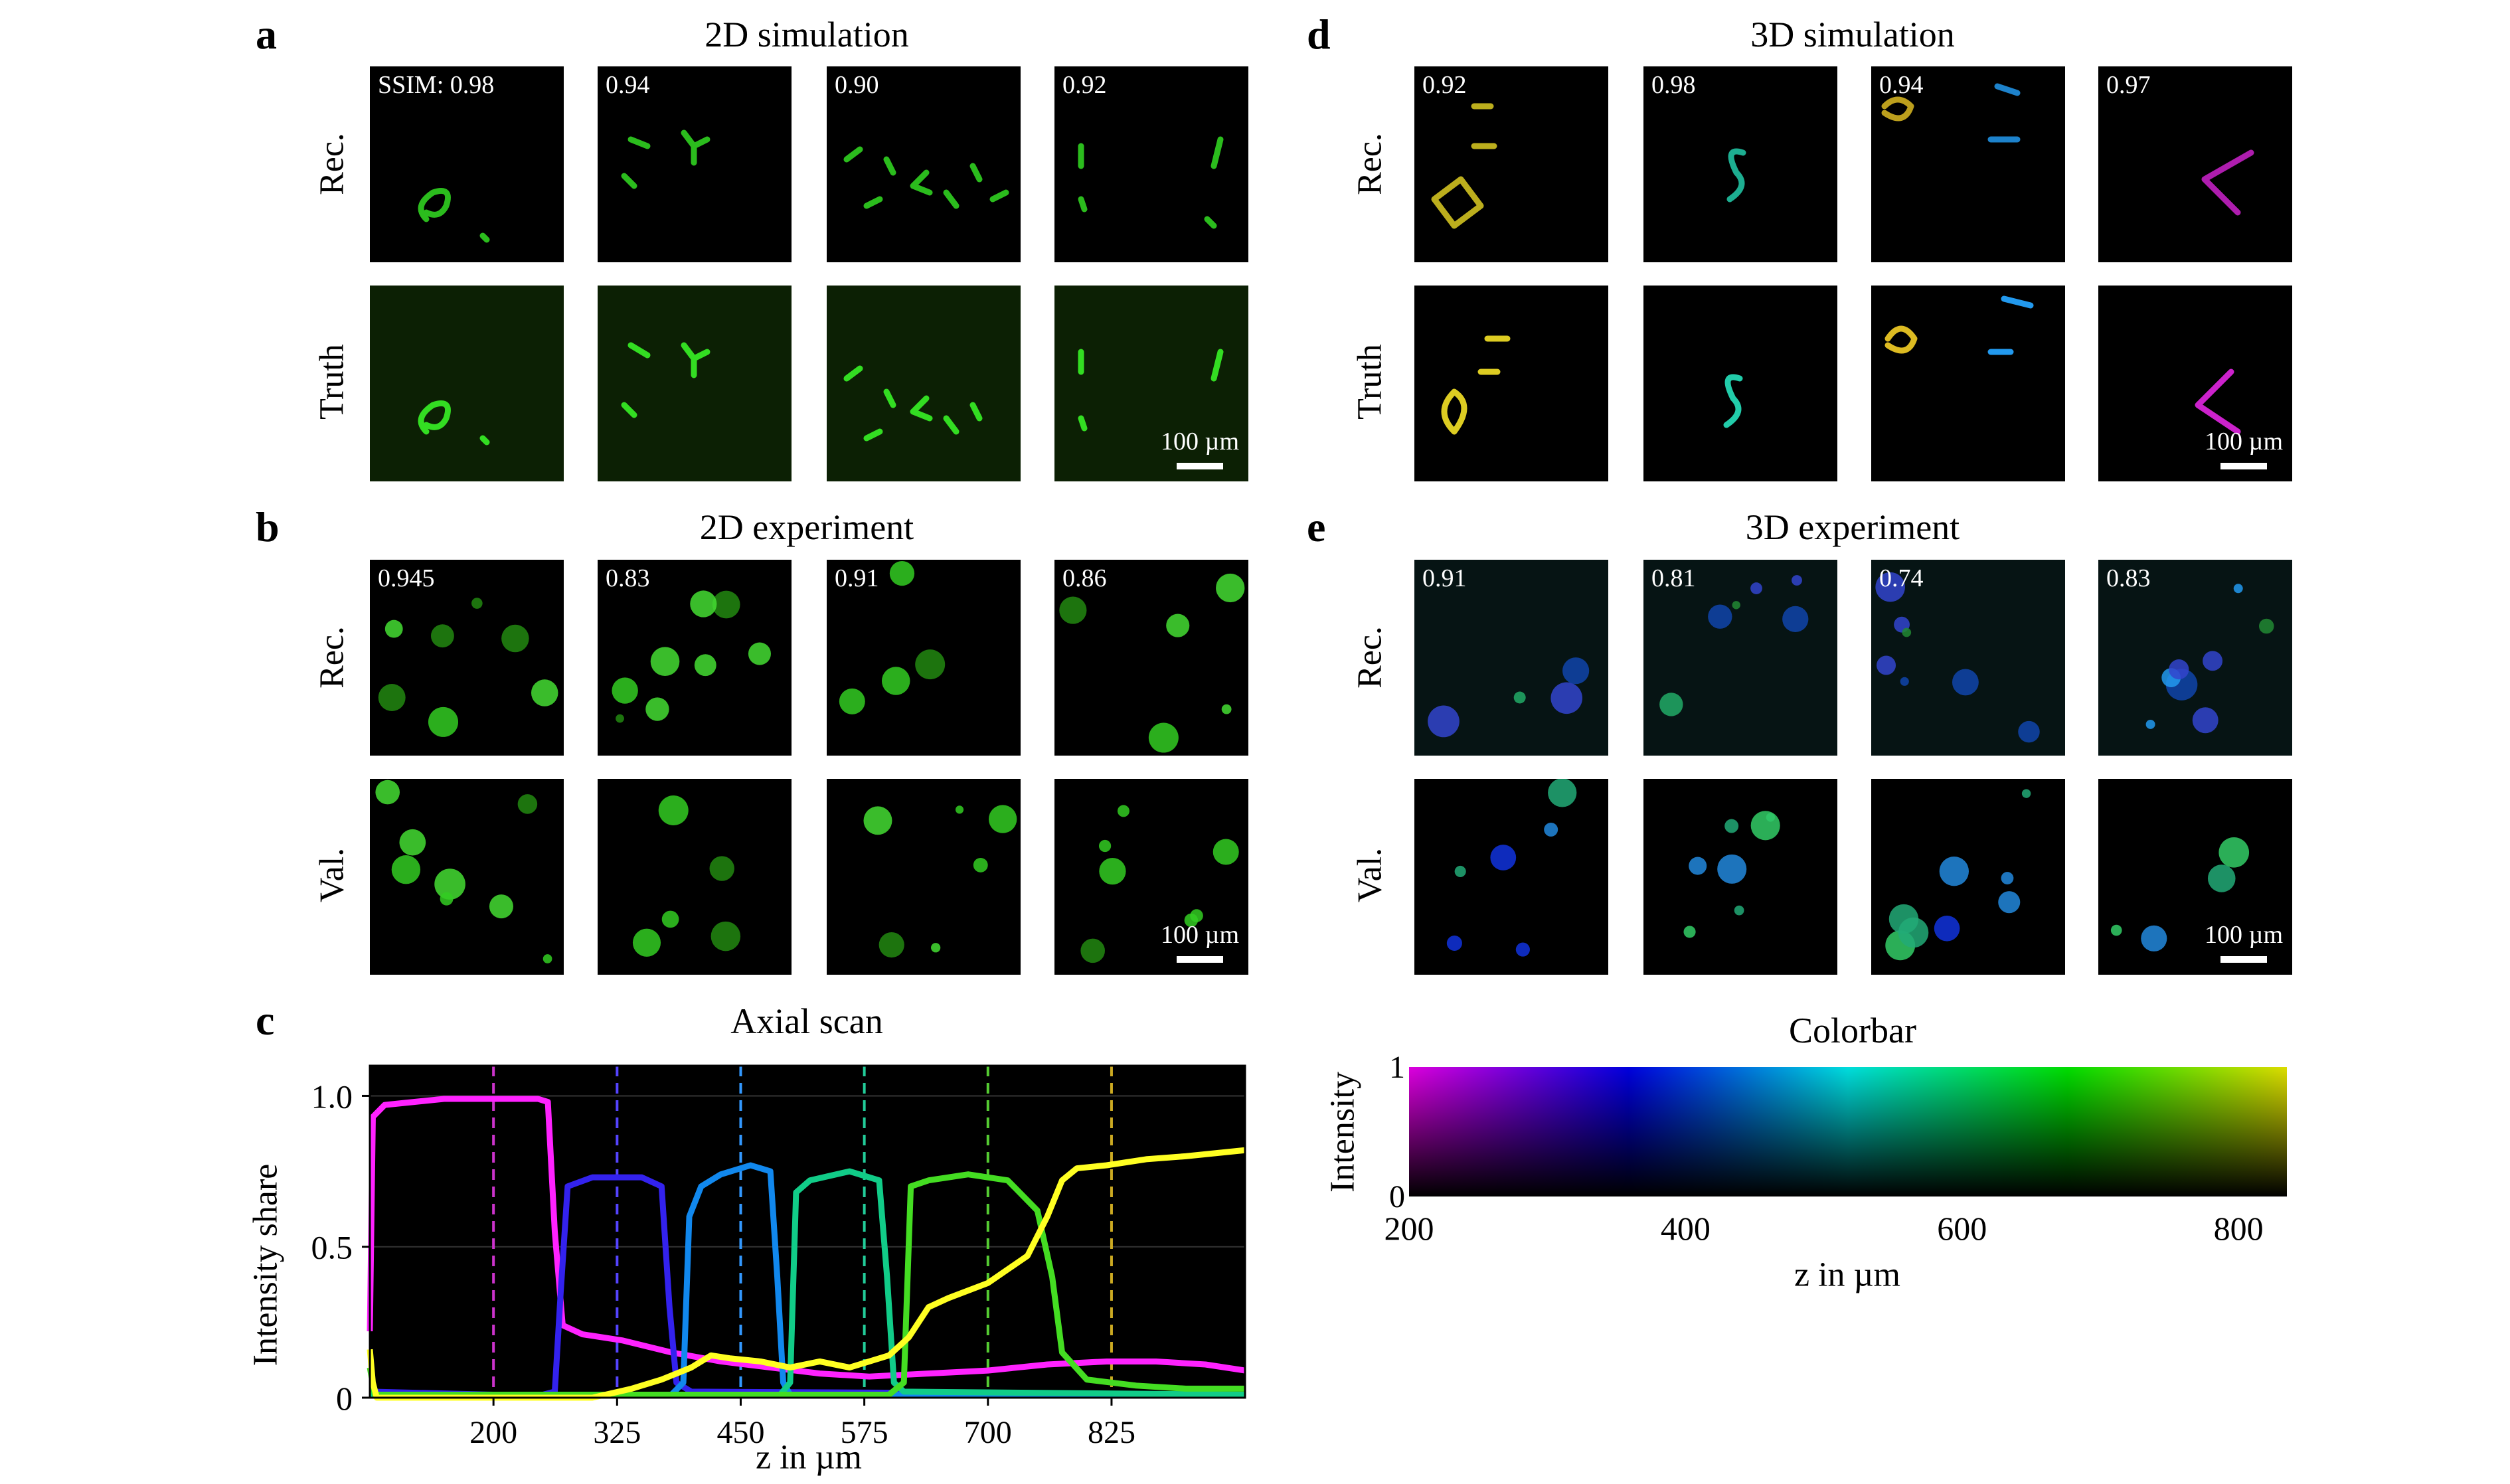 The image size is (2510, 1484). Describe the element at coordinates (617, 1432) in the screenshot. I see `x-tick-label: 325` at that location.